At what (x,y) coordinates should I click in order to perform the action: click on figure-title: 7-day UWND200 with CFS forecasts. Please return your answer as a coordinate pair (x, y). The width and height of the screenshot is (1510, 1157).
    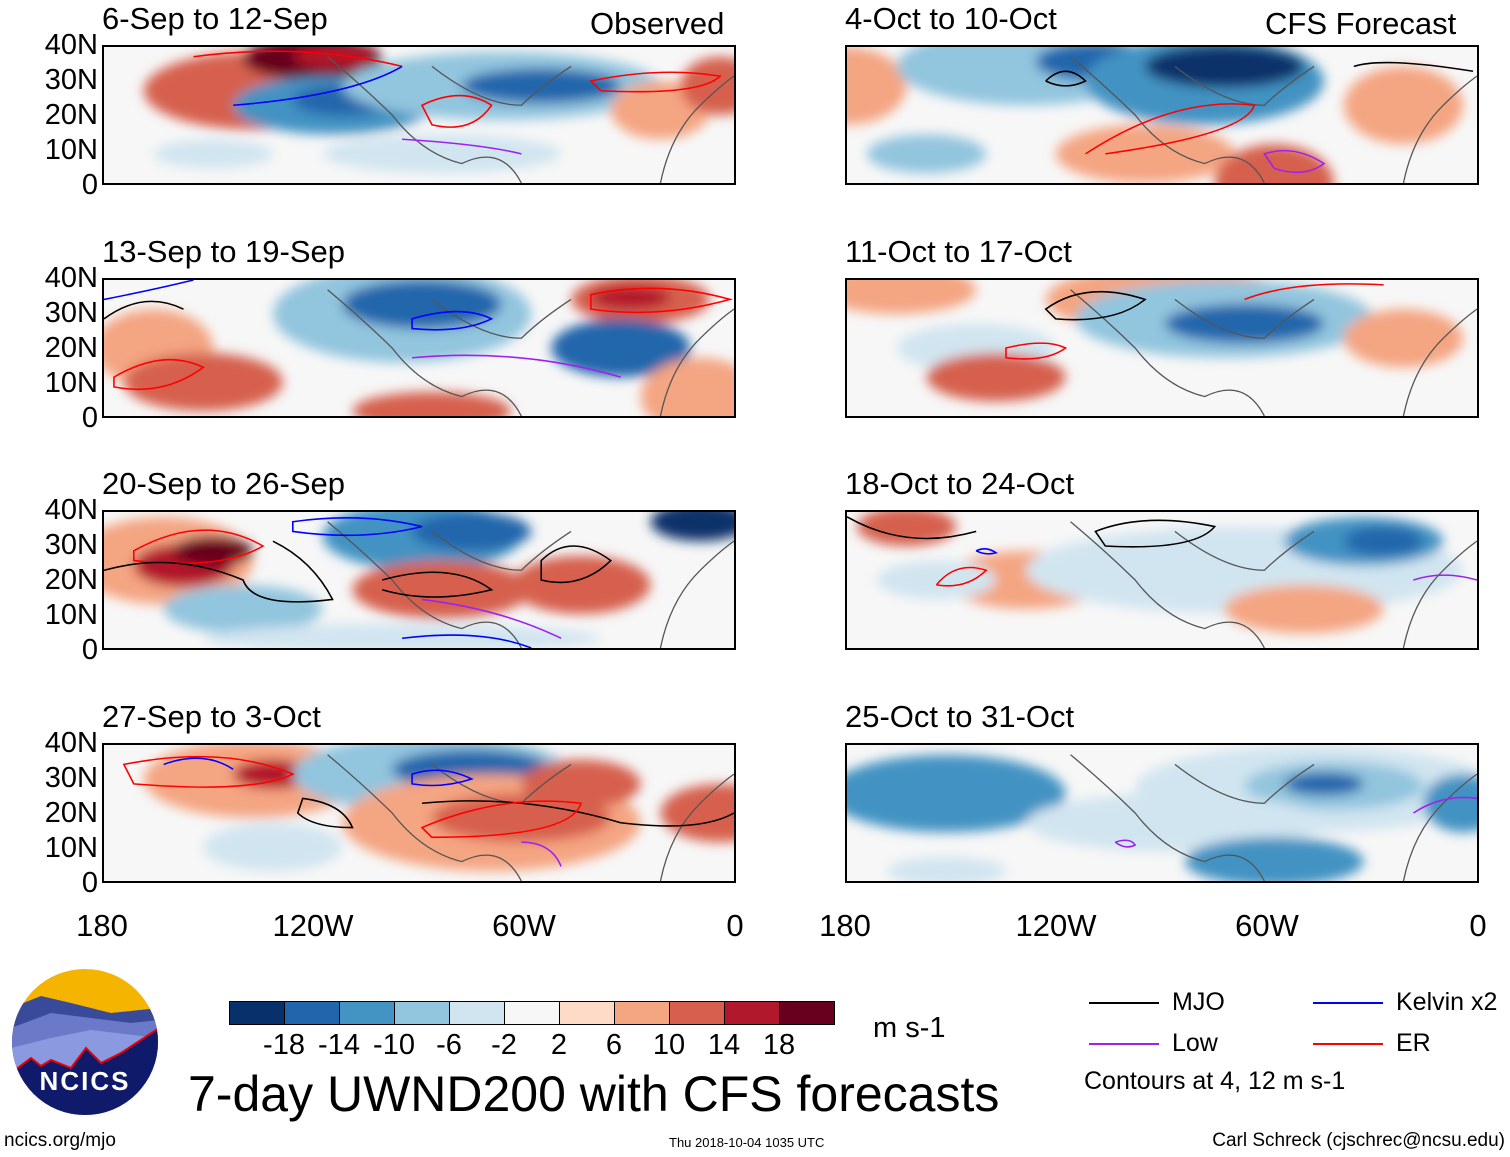
    Looking at the image, I should click on (594, 1094).